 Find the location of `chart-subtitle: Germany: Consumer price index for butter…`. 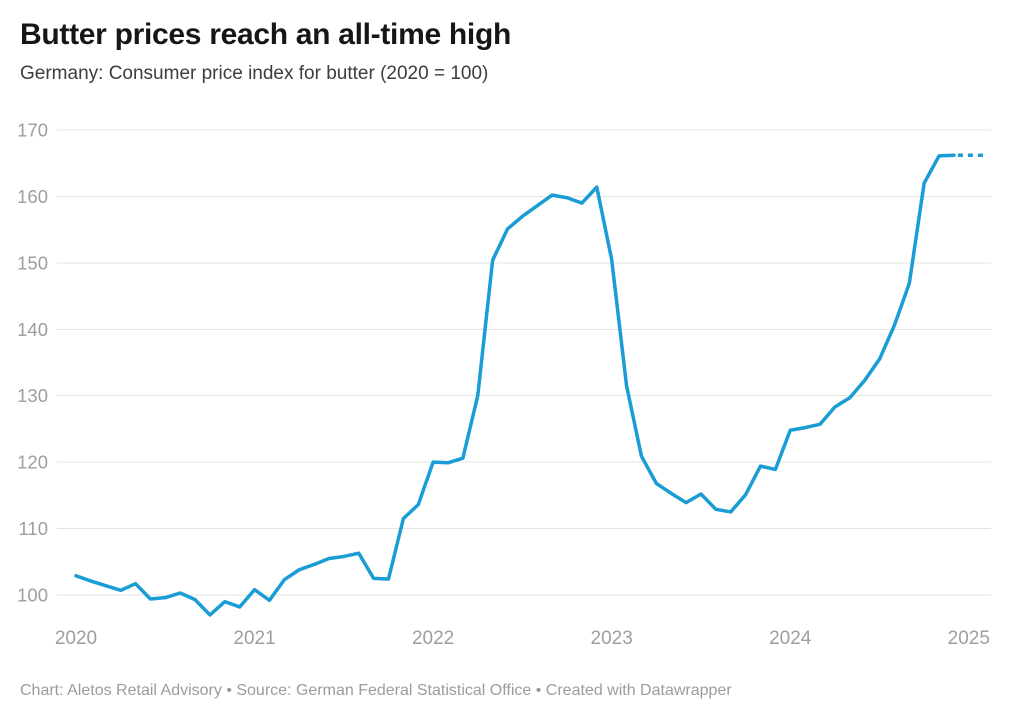

chart-subtitle: Germany: Consumer price index for butter… is located at coordinates (254, 73).